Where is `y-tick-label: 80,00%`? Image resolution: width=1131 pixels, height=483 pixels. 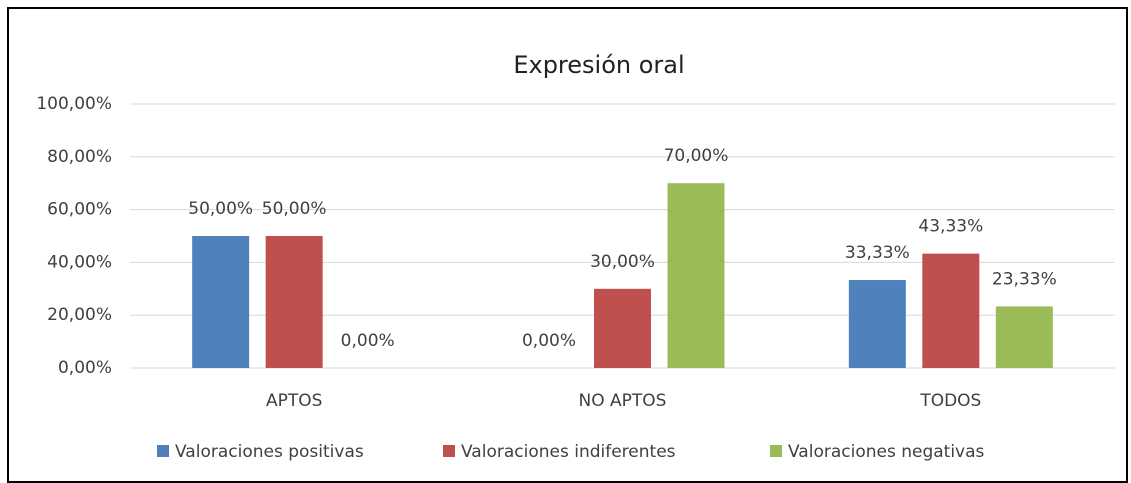 y-tick-label: 80,00% is located at coordinates (79, 157).